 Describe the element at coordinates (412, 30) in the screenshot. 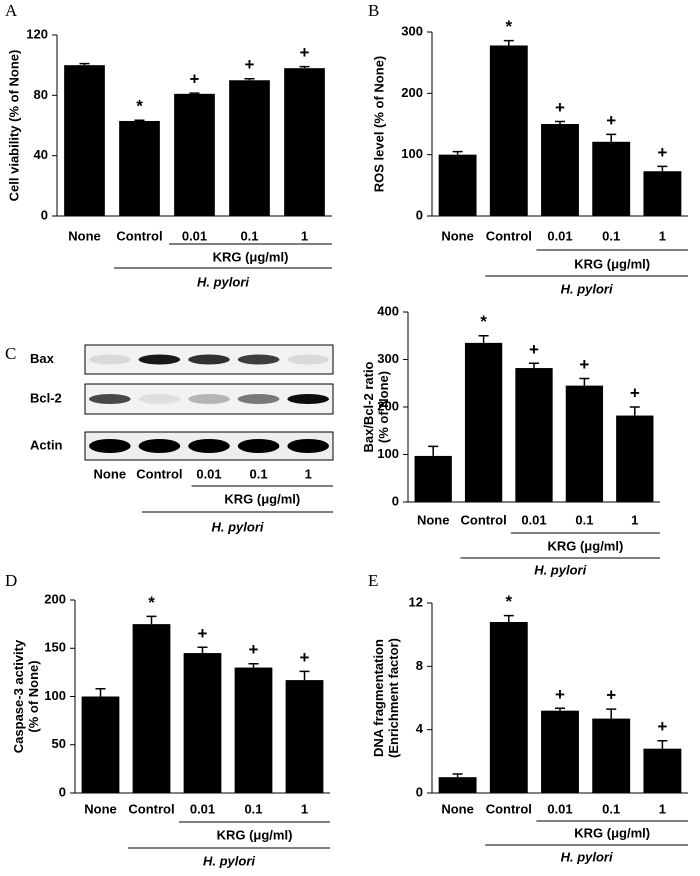

I see `y-tick-label: 300` at that location.